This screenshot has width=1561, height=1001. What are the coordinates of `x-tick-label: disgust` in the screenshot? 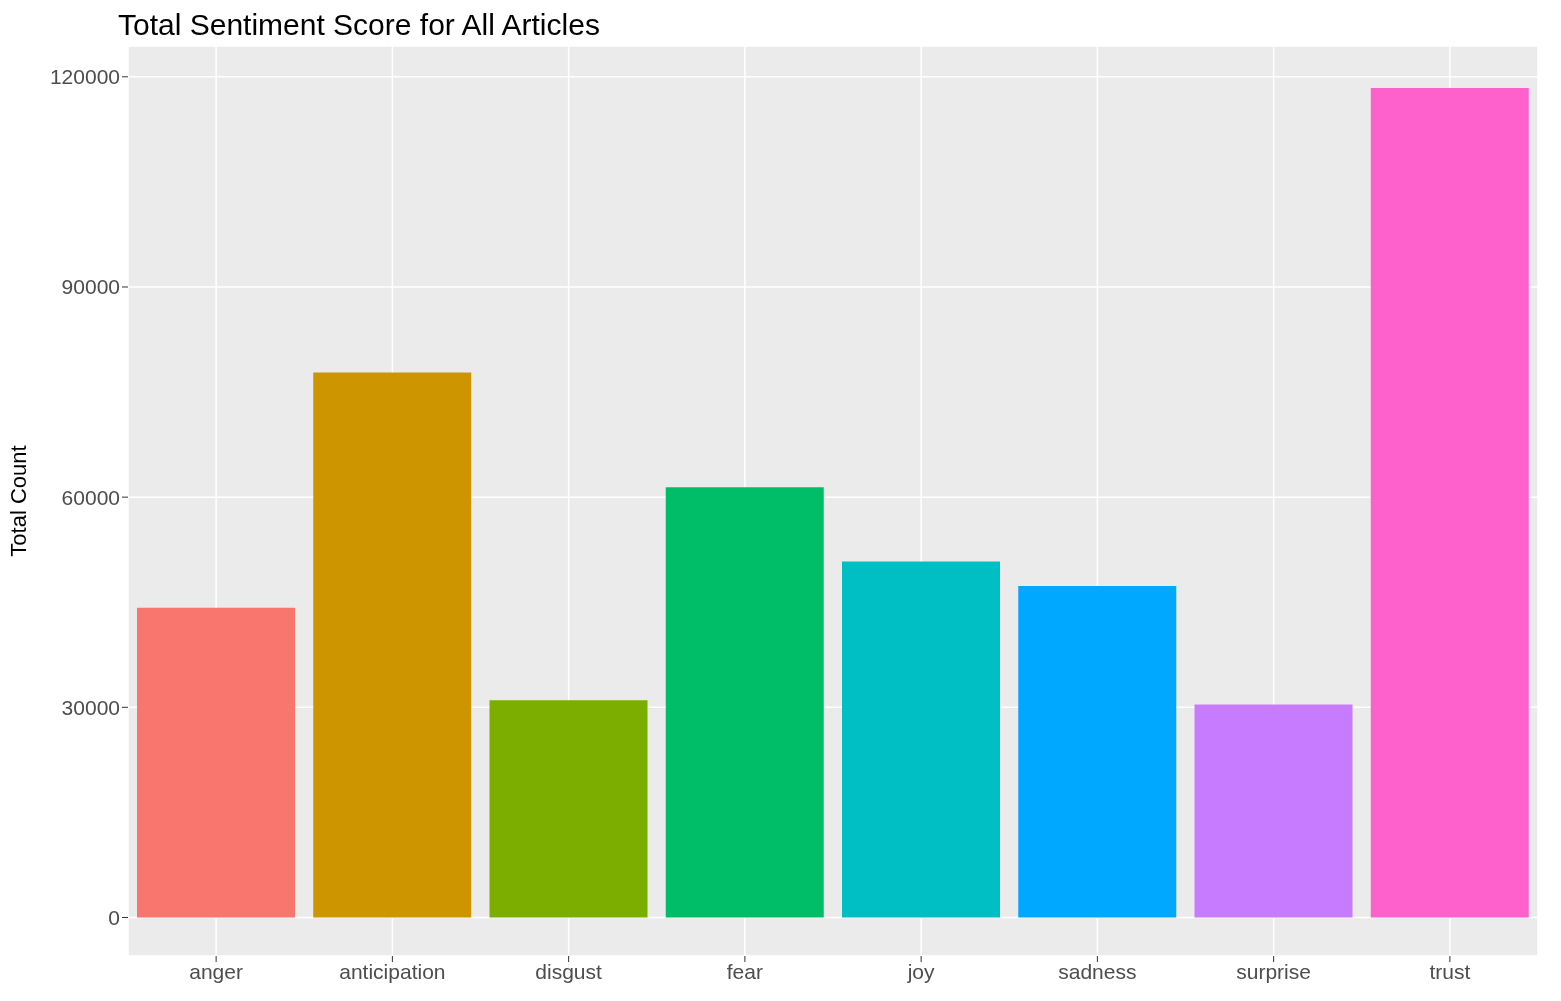 It's located at (569, 971).